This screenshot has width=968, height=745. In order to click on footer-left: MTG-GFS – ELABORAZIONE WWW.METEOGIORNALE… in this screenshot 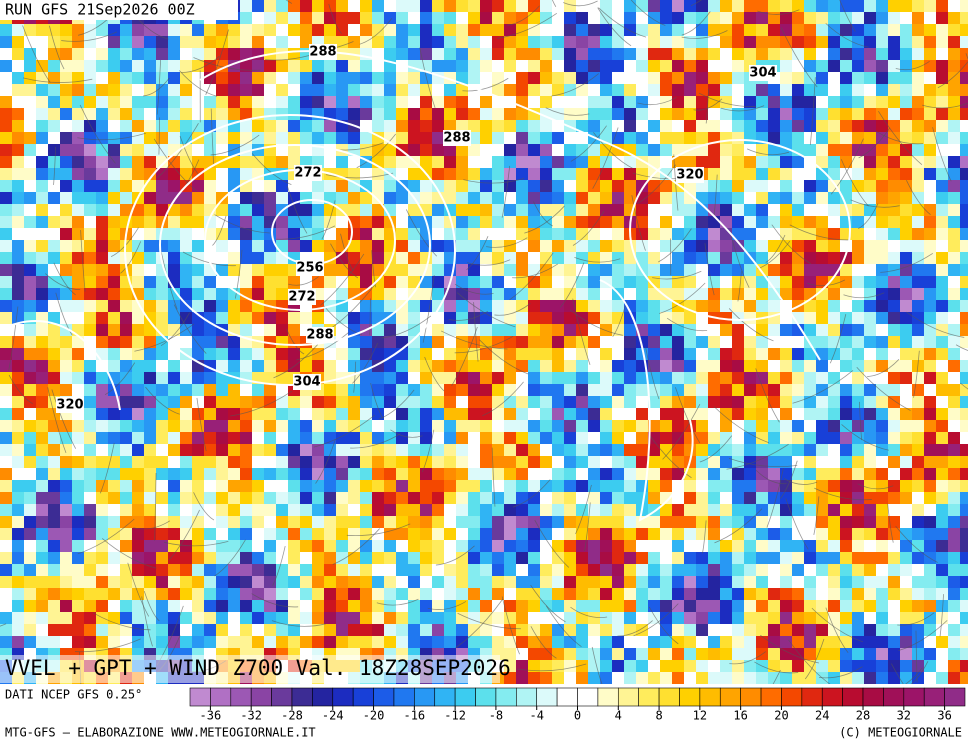, I will do `click(160, 733)`.